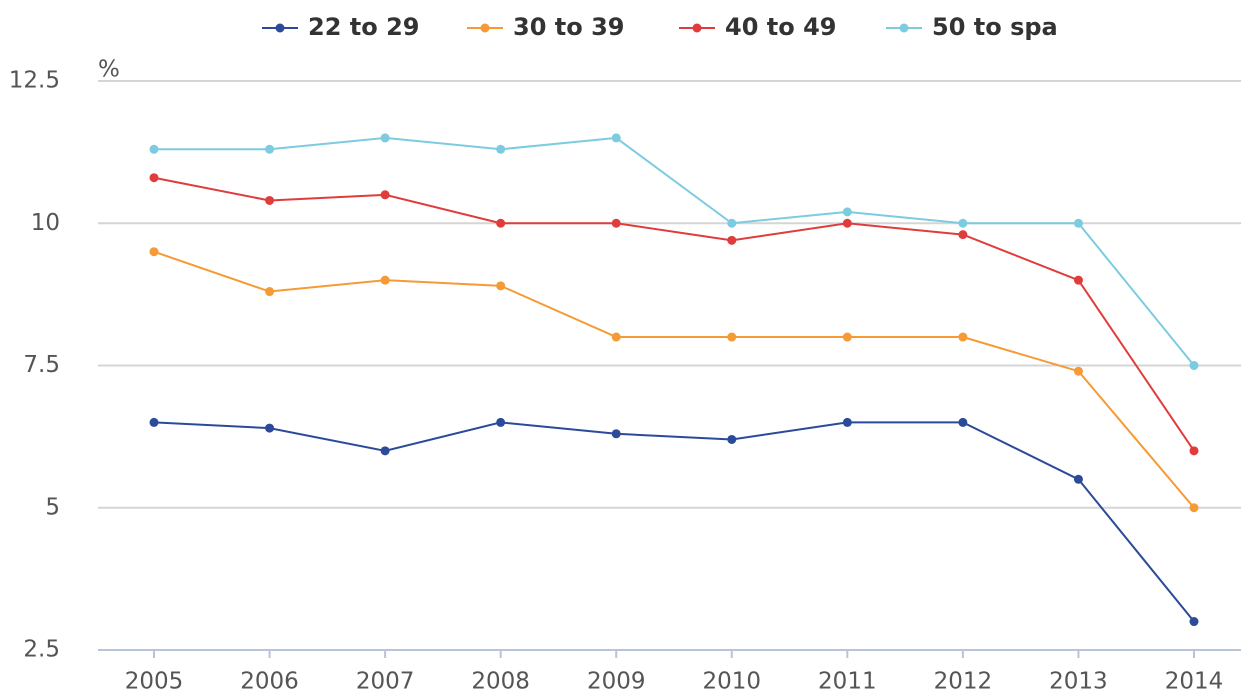 The image size is (1241, 693). What do you see at coordinates (616, 681) in the screenshot?
I see `x-tick-label: 2009` at bounding box center [616, 681].